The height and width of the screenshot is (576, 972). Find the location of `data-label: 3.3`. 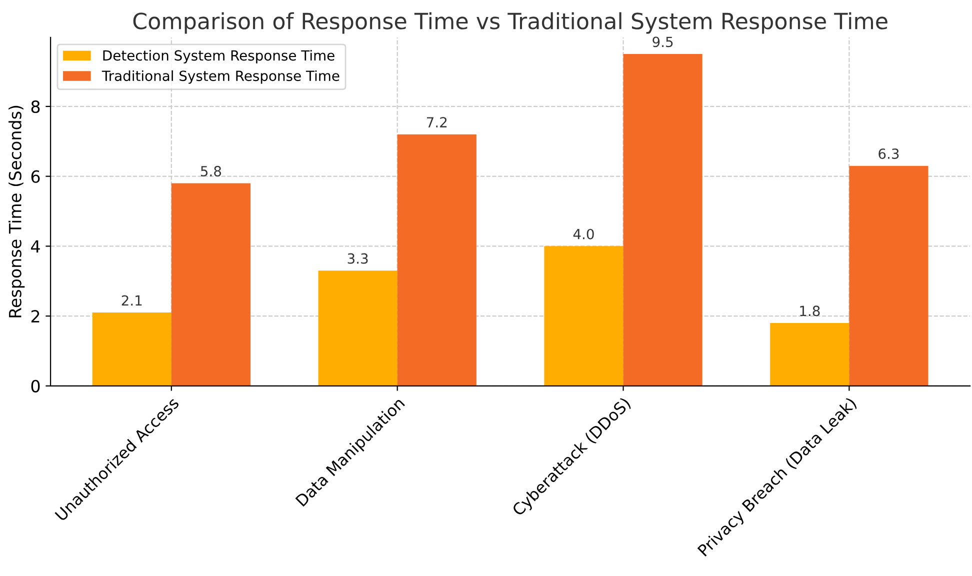

data-label: 3.3 is located at coordinates (358, 258).